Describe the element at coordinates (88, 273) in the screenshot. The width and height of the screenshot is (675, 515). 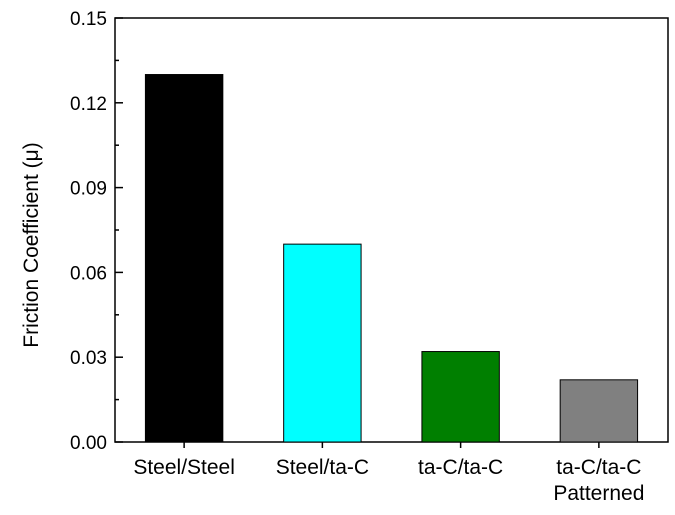
I see `y-tick-label: 0.06` at that location.